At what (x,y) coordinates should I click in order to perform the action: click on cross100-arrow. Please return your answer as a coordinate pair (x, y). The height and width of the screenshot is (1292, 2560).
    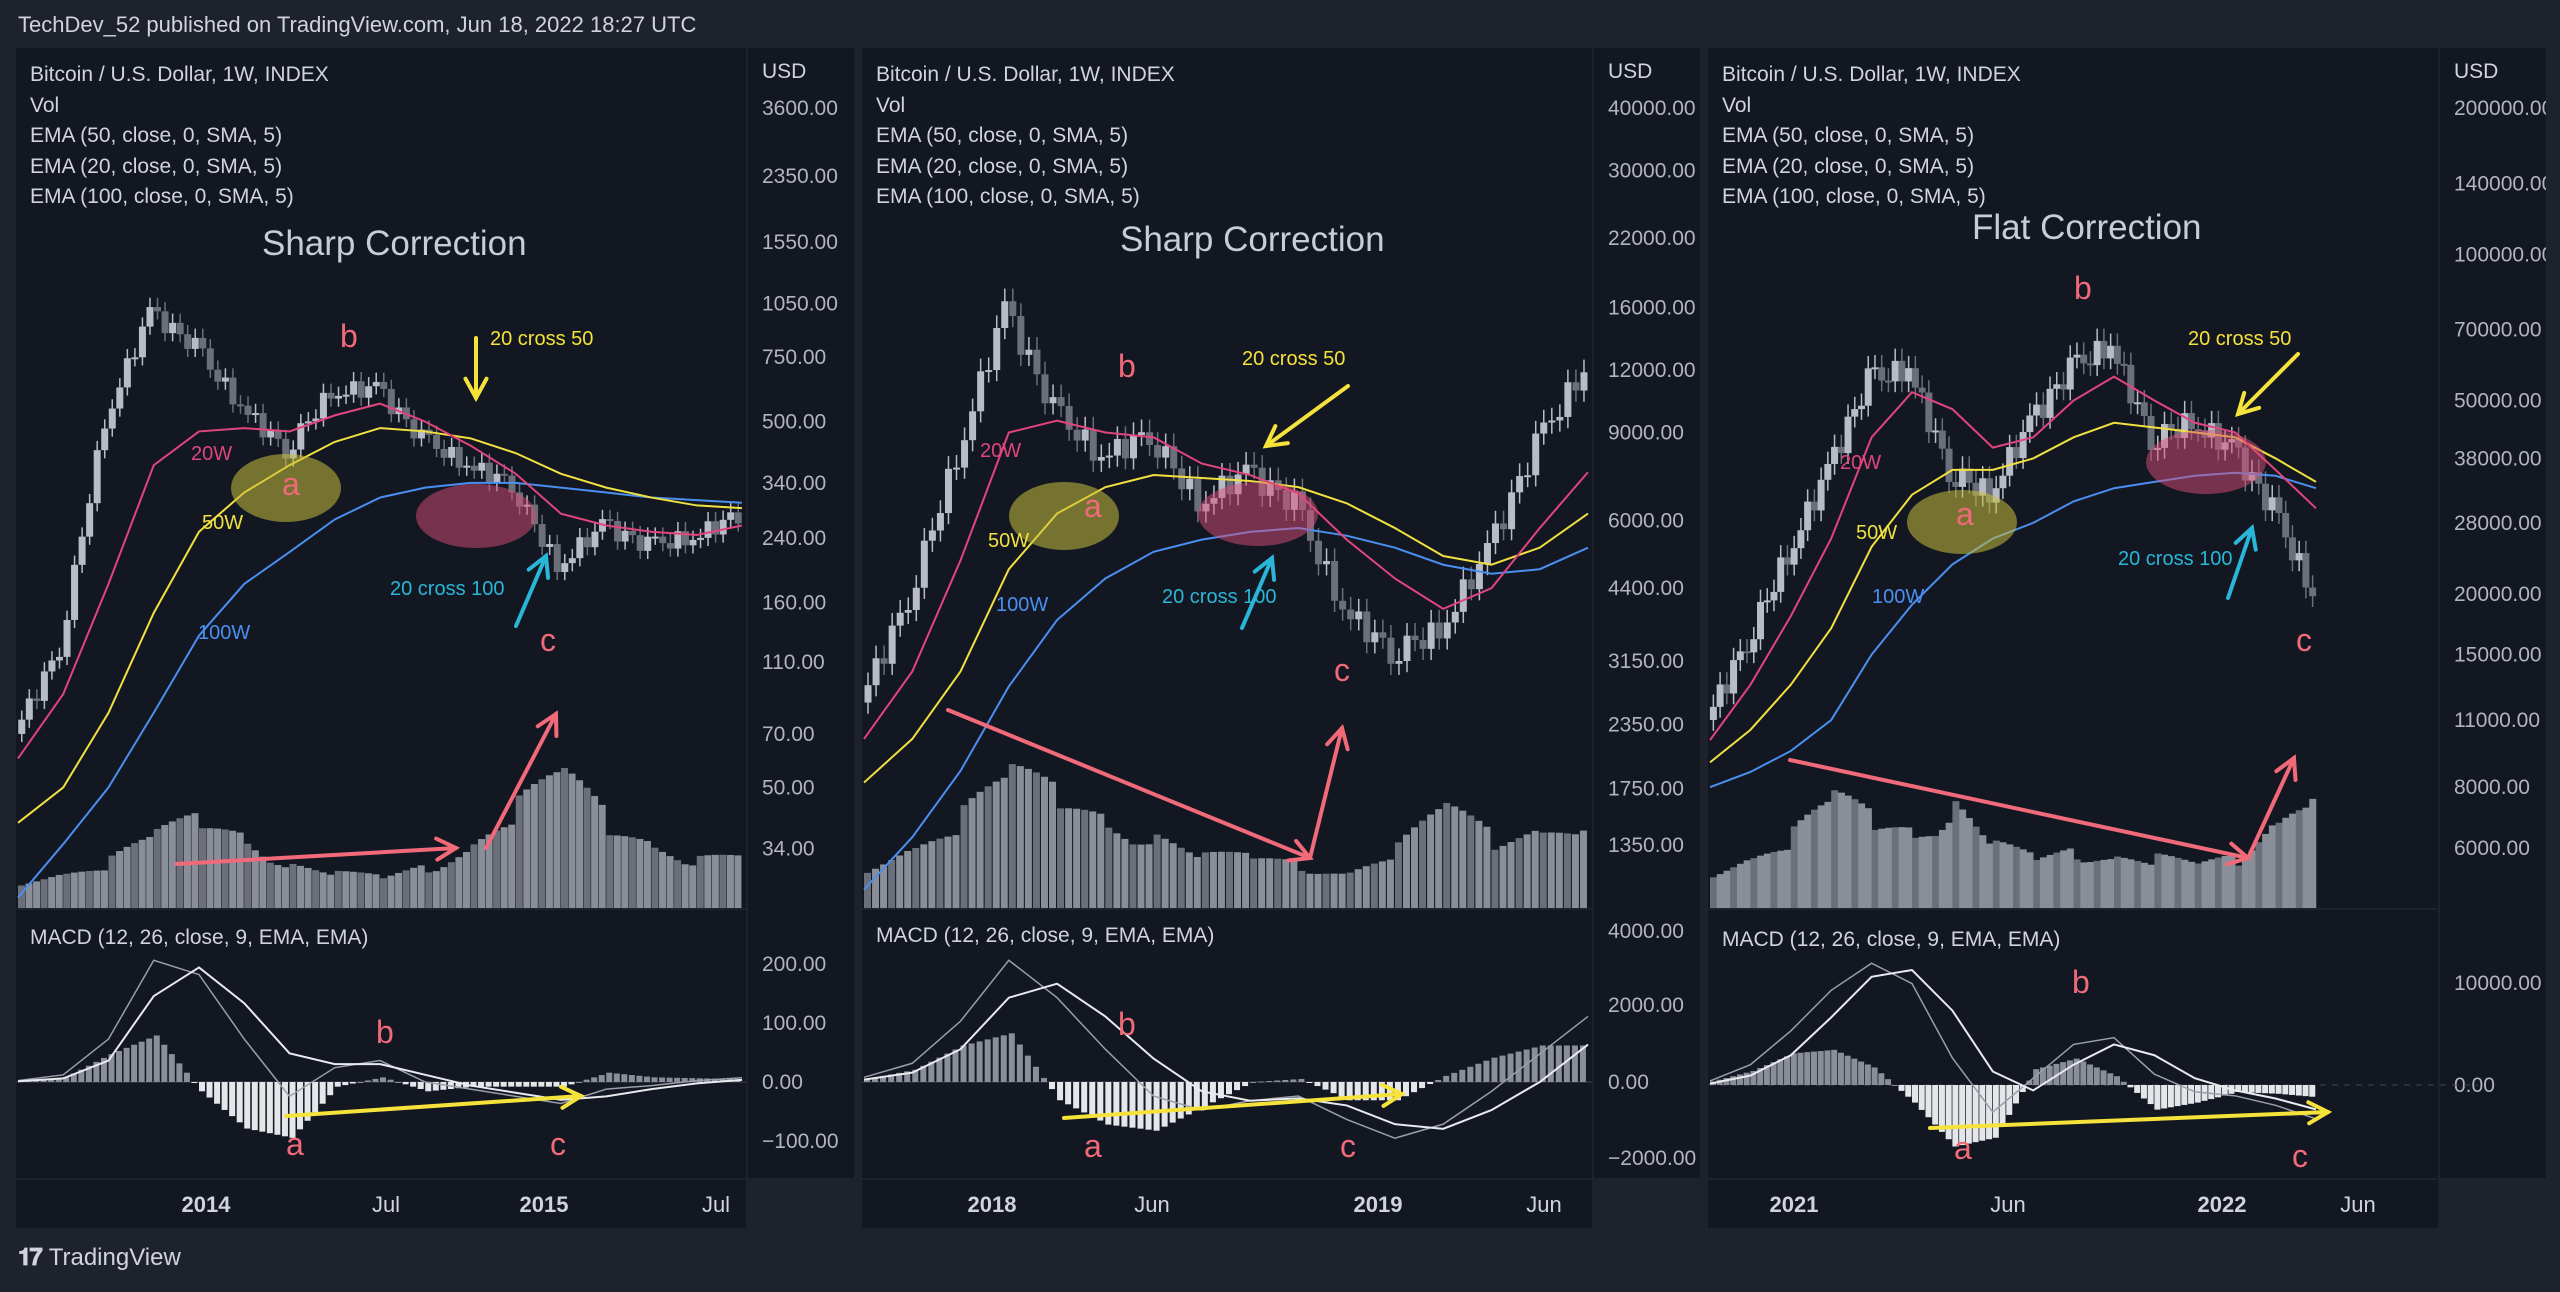
    Looking at the image, I should click on (531, 591).